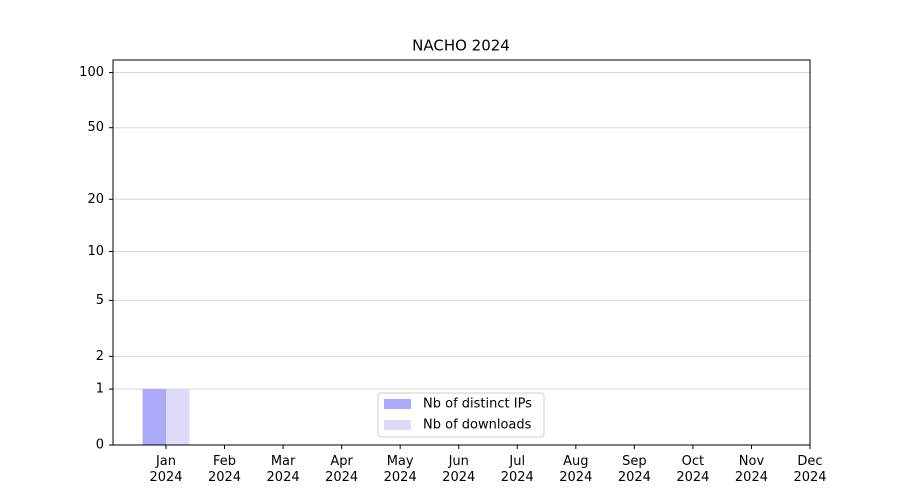  What do you see at coordinates (166, 469) in the screenshot?
I see `x-tick-label: Jan 2024` at bounding box center [166, 469].